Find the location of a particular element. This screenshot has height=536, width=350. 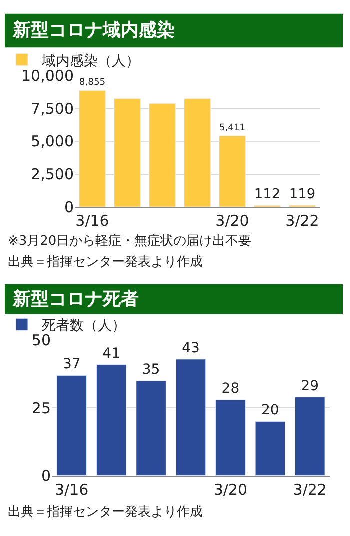

data-label: 8,855 is located at coordinates (92, 82).